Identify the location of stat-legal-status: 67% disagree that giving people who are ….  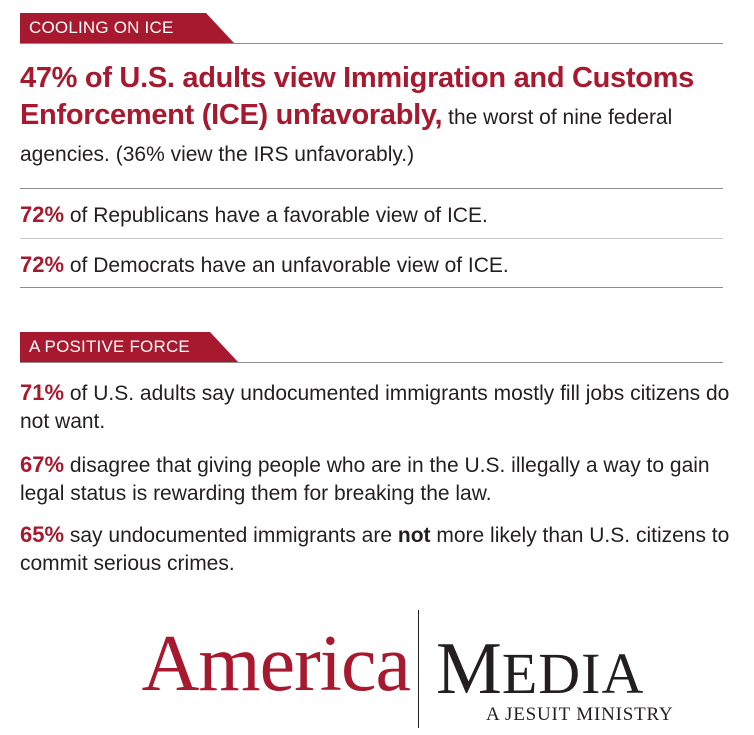
(376, 479).